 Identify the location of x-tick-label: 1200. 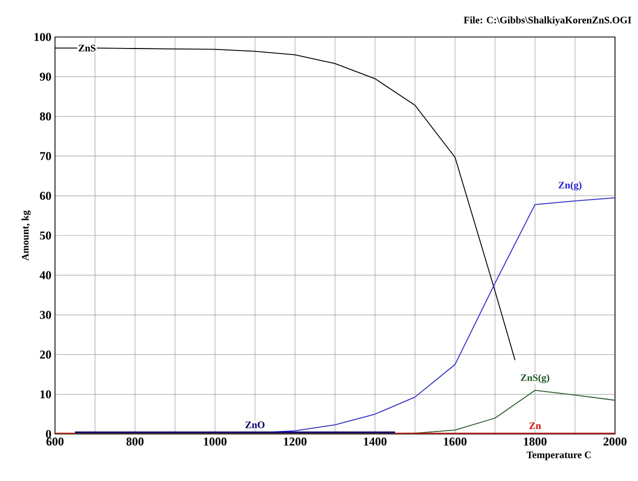
(295, 442).